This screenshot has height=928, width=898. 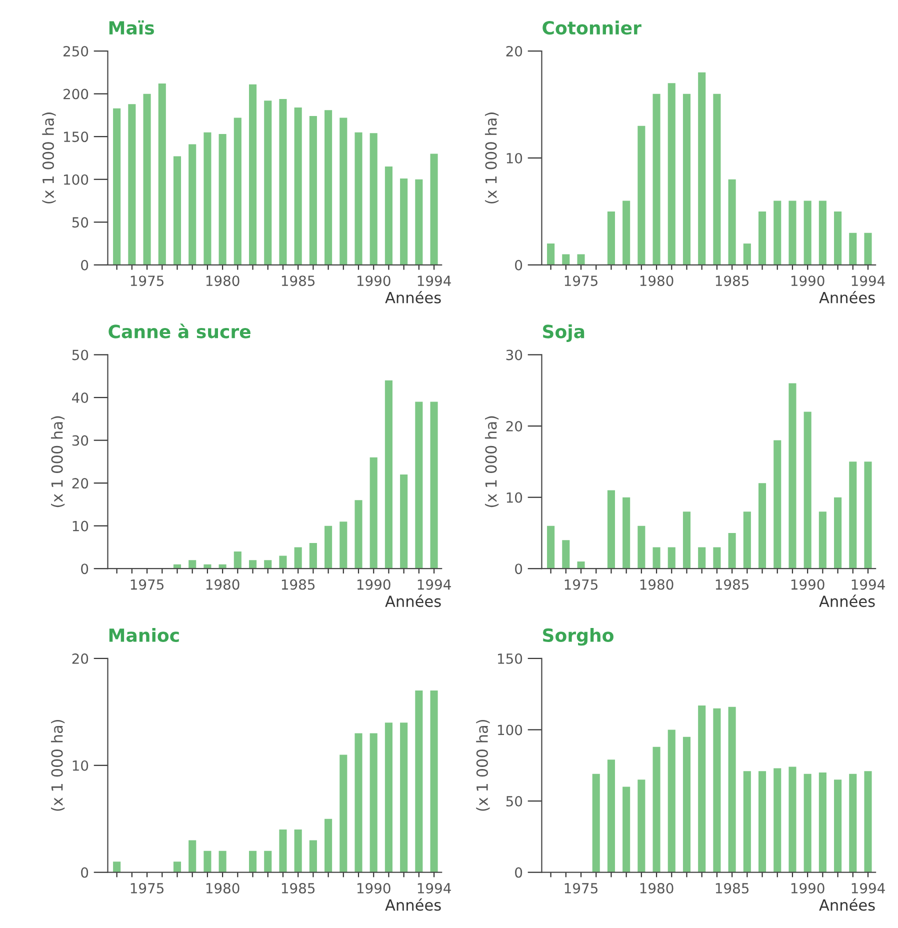 I want to click on y-tick-label: 50, so click(x=514, y=801).